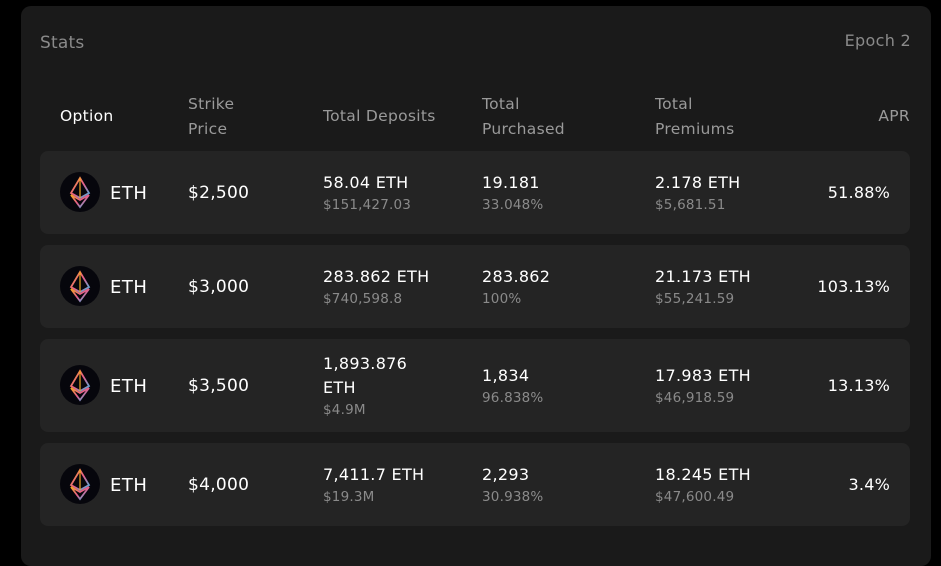 The height and width of the screenshot is (566, 941). Describe the element at coordinates (523, 117) in the screenshot. I see `header-total-purchased: Total Purchased` at that location.